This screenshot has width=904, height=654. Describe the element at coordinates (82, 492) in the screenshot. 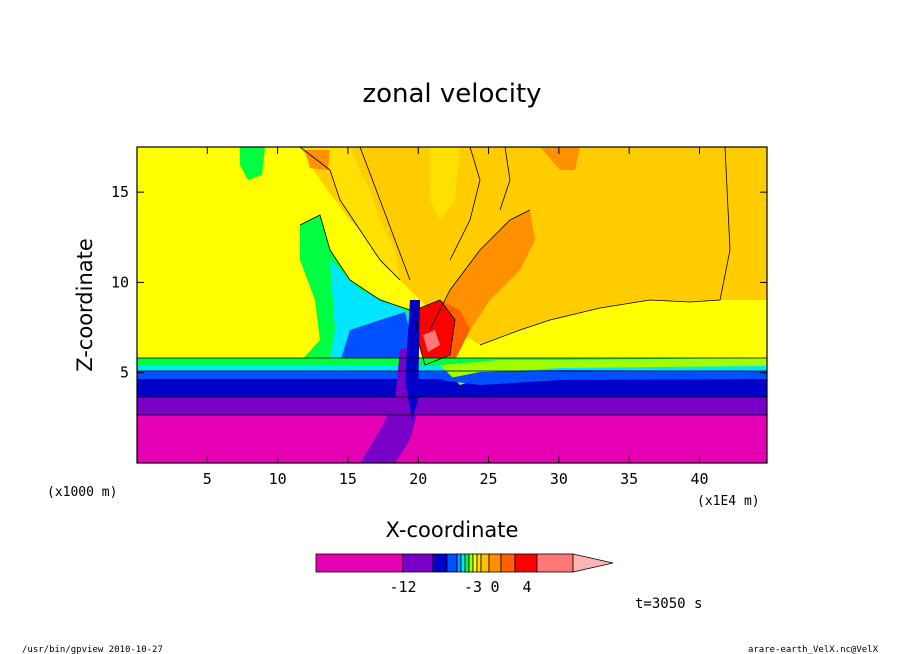

I see `y-scale-note: (x1000 m)` at that location.